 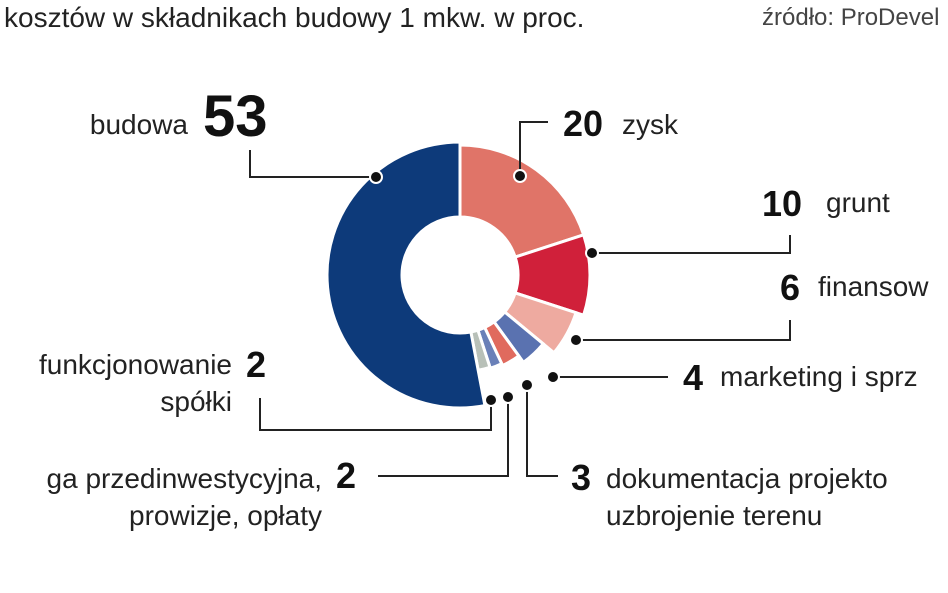 I want to click on value-label: 4, so click(x=693, y=377).